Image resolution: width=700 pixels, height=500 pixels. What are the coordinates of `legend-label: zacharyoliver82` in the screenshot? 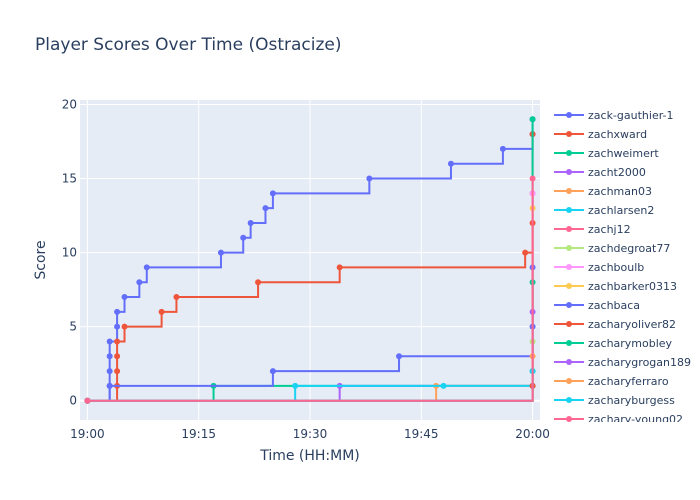 It's located at (632, 324).